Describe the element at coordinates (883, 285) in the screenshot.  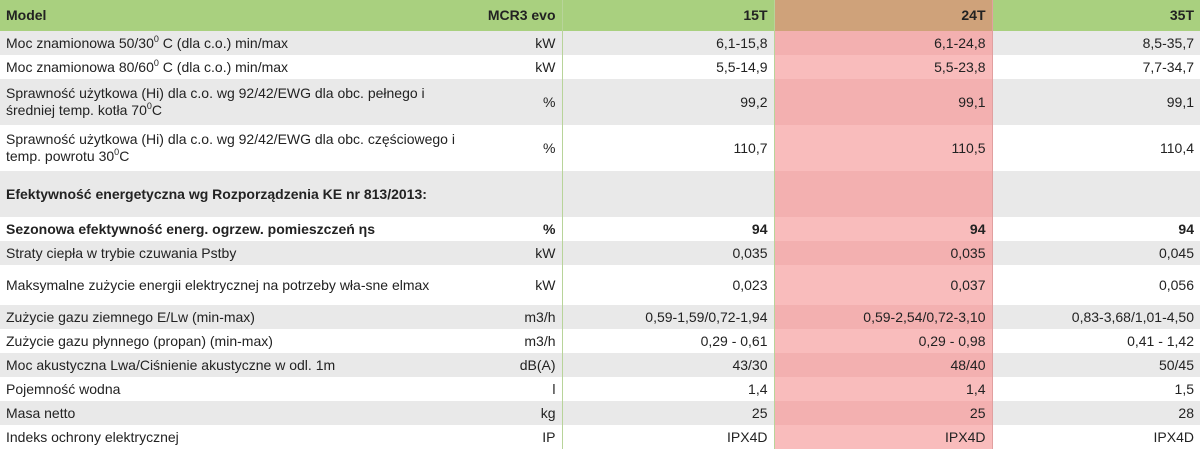
I see `row-value-24t: 0,037` at that location.